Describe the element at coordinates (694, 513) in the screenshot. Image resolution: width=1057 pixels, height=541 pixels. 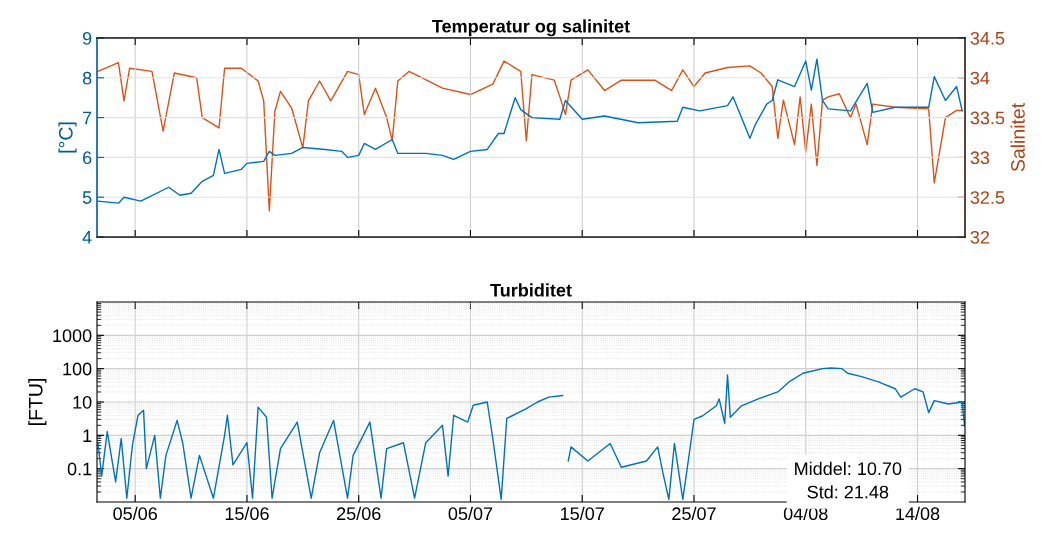
I see `x-tick-label: 25/07` at that location.